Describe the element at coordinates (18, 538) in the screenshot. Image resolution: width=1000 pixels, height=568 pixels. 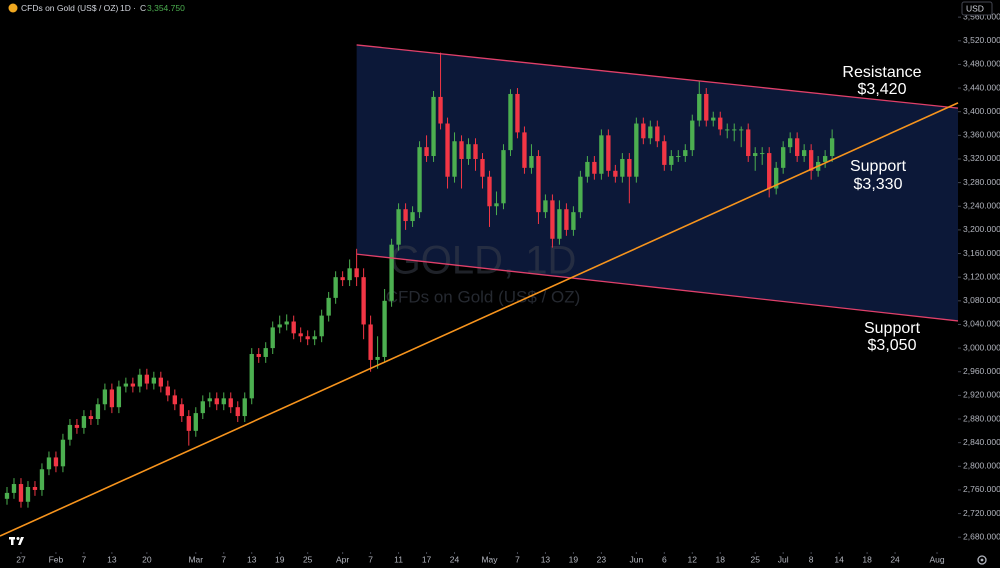
I see `logo-part` at that location.